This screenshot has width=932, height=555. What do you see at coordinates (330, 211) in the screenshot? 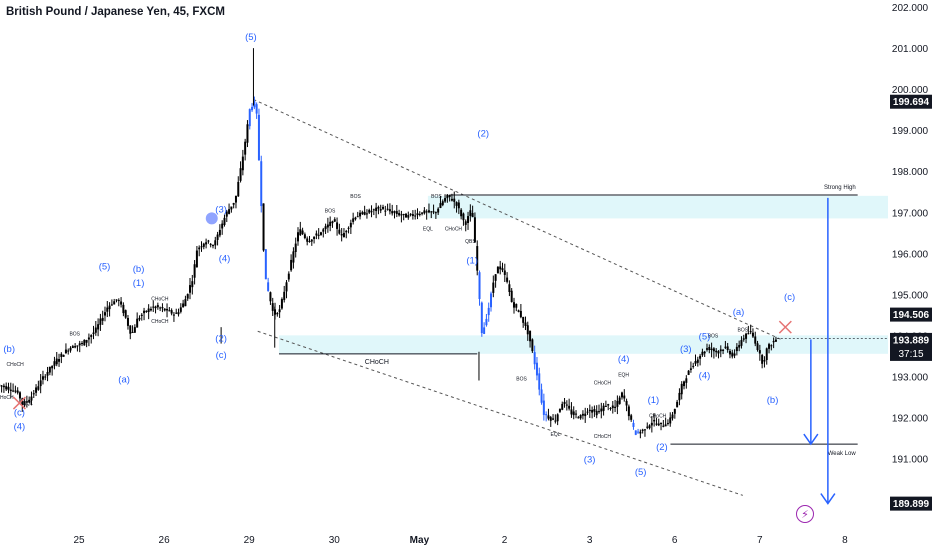
I see `structure-label: BOS` at bounding box center [330, 211].